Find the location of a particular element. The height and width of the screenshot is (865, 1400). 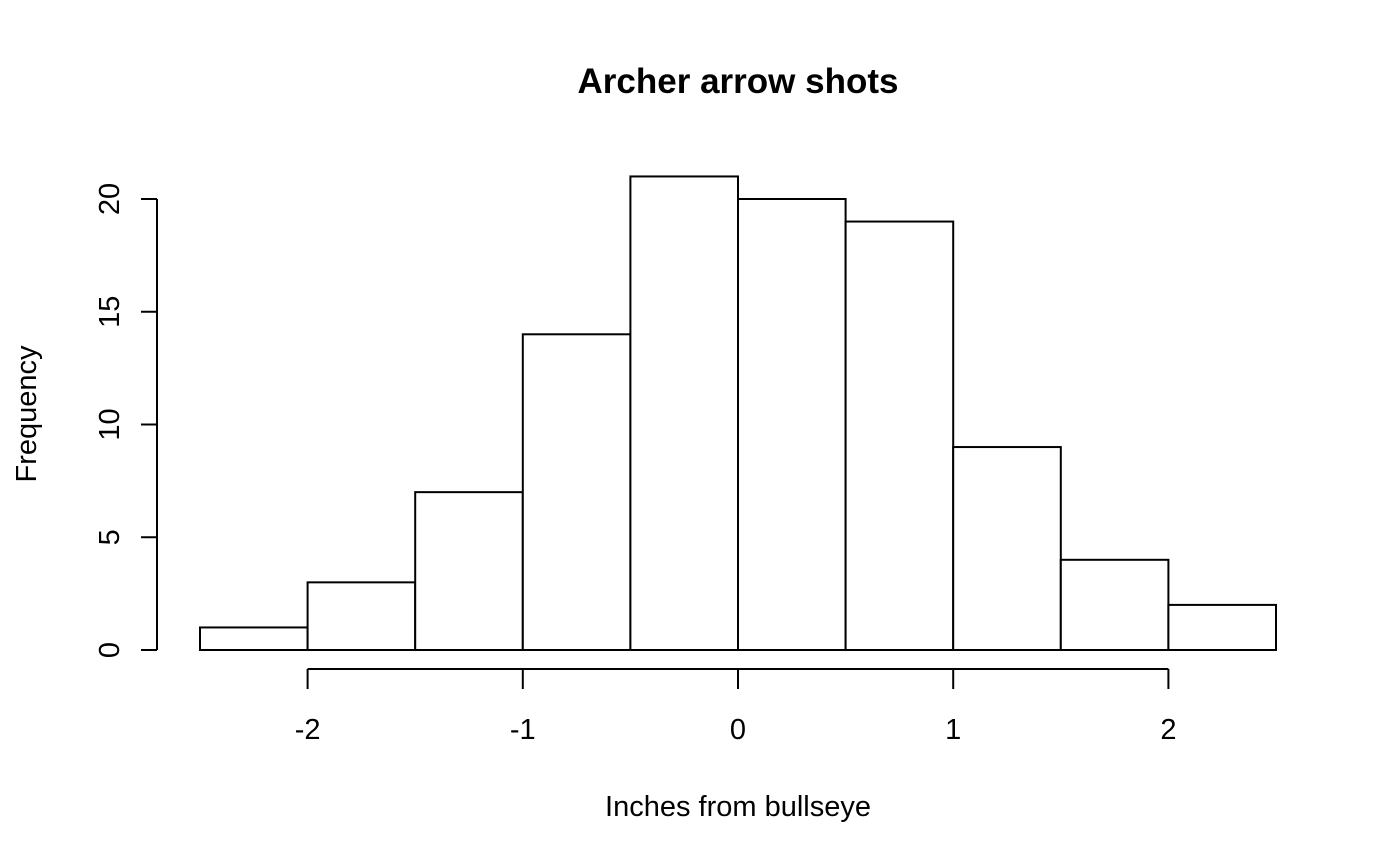

y-axis-title: Frequency is located at coordinates (27, 414).